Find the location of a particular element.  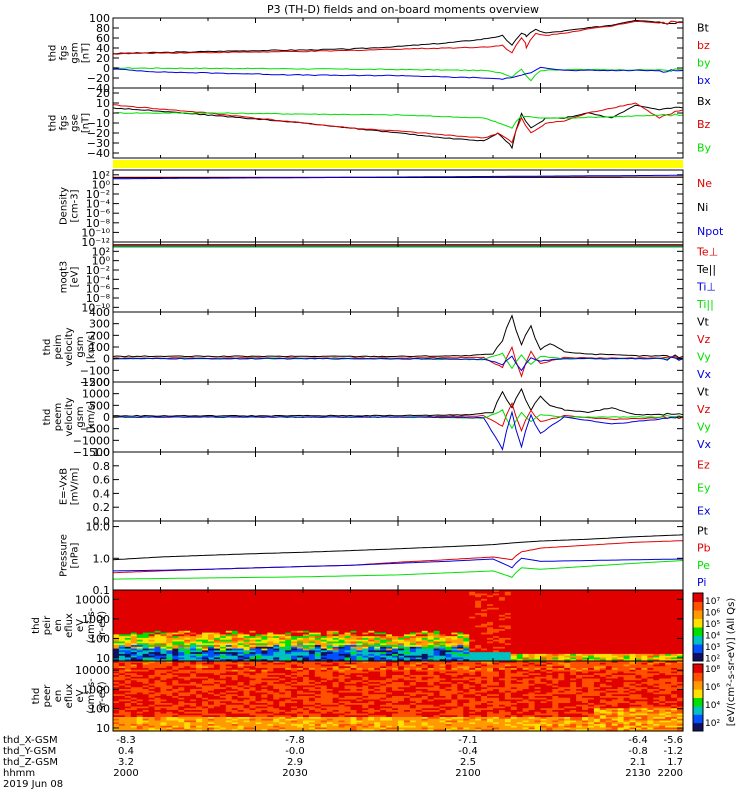

x-tick-value: -8.3 is located at coordinates (126, 740).